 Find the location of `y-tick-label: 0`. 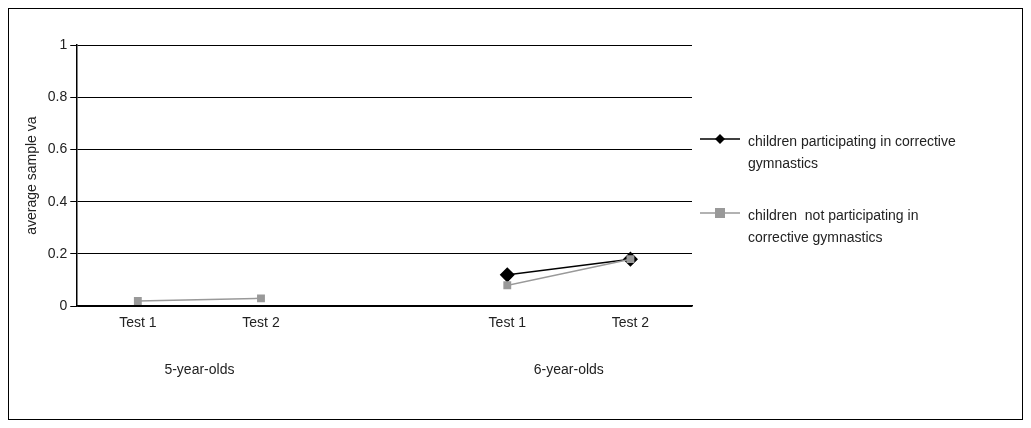

y-tick-label: 0 is located at coordinates (63, 305).